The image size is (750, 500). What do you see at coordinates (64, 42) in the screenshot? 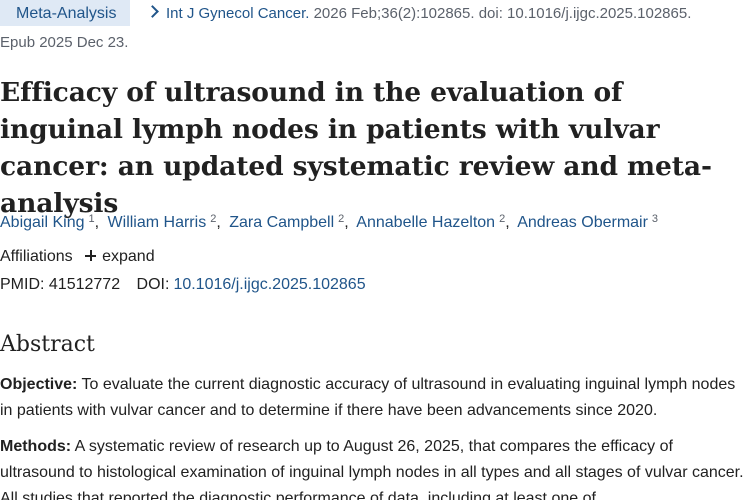
I see `epub-date: Epub 2025 Dec 23.` at bounding box center [64, 42].